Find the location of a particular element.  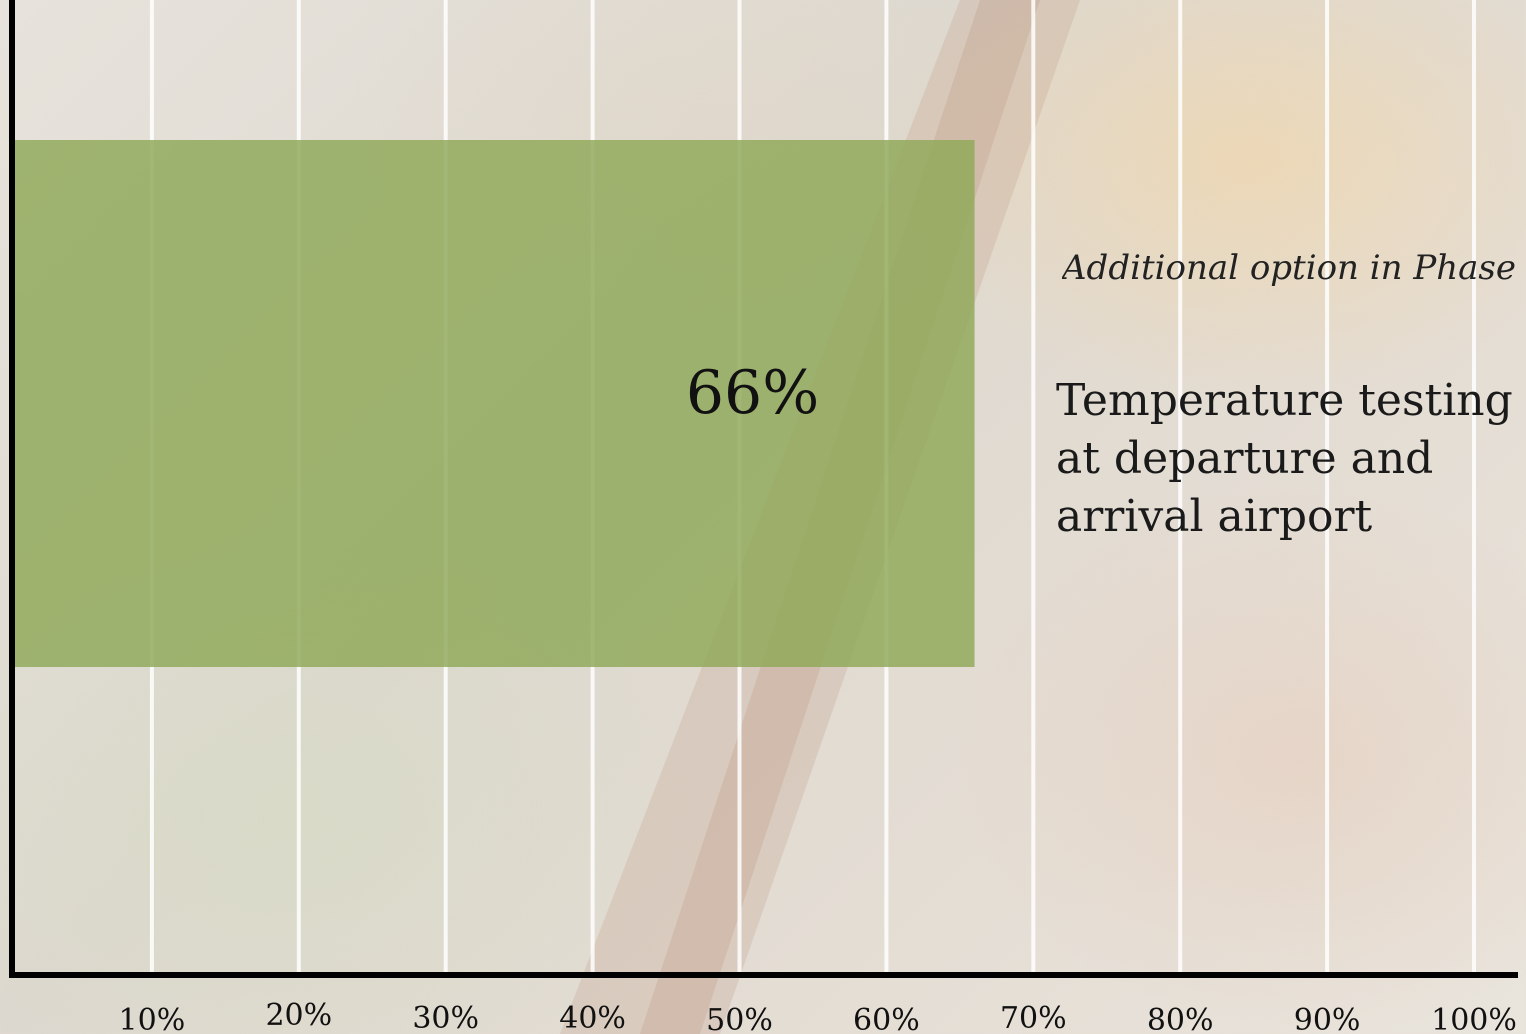

x-tick-label-100: 100% is located at coordinates (1474, 1018).